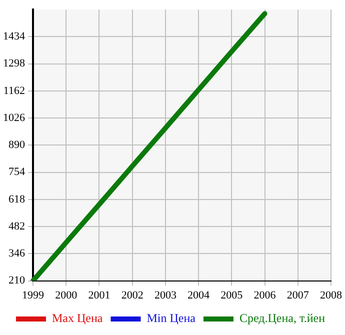  What do you see at coordinates (232, 295) in the screenshot?
I see `x-tick-label: 2005` at bounding box center [232, 295].